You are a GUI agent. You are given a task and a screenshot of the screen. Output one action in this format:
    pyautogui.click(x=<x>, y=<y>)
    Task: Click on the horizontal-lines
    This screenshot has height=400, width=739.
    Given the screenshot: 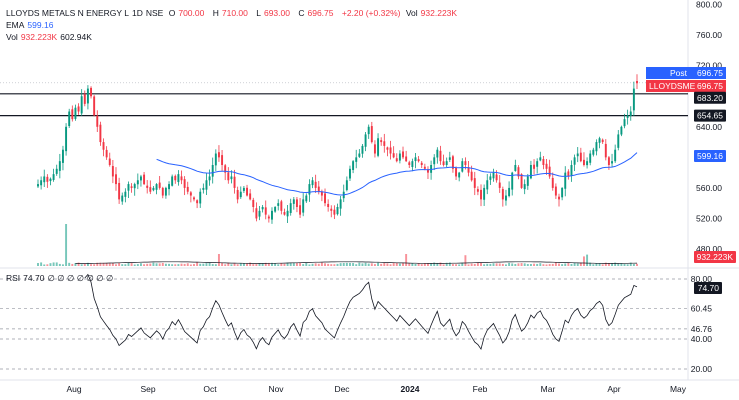 What is the action you would take?
    pyautogui.click(x=344, y=105)
    